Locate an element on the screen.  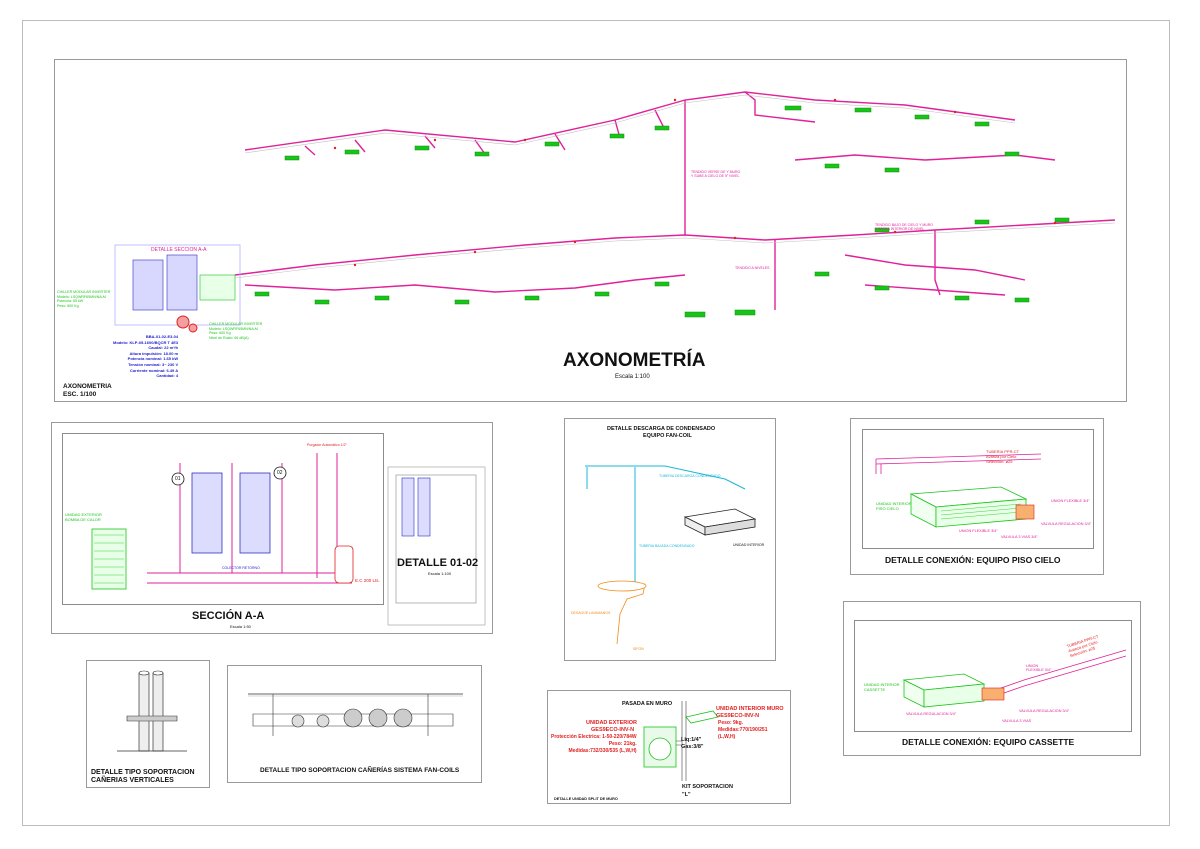
split-liq: Liq:1/4" is located at coordinates (691, 740).